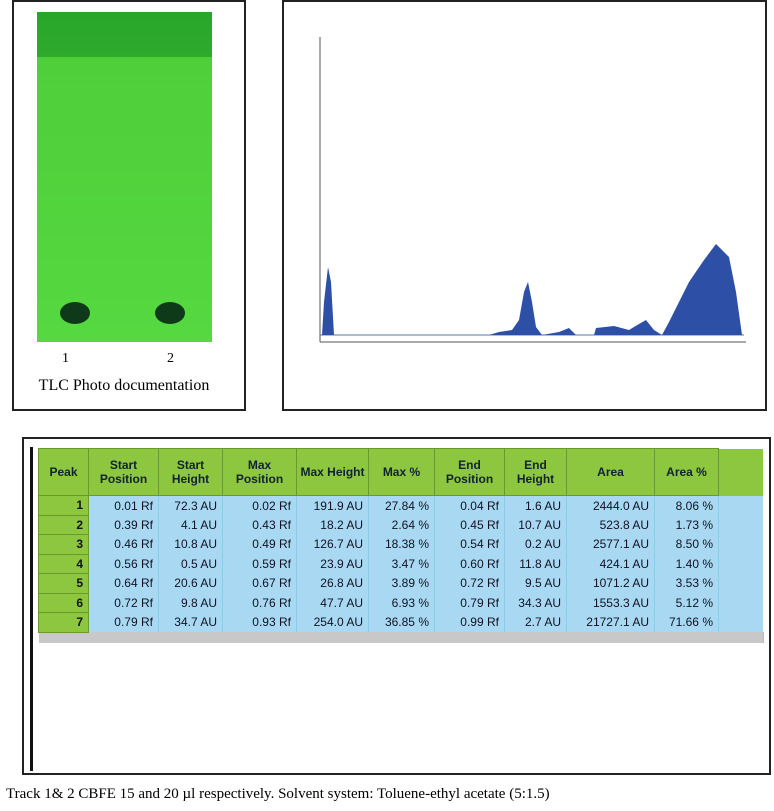  Describe the element at coordinates (332, 505) in the screenshot. I see `cell: 191.9 AU` at that location.